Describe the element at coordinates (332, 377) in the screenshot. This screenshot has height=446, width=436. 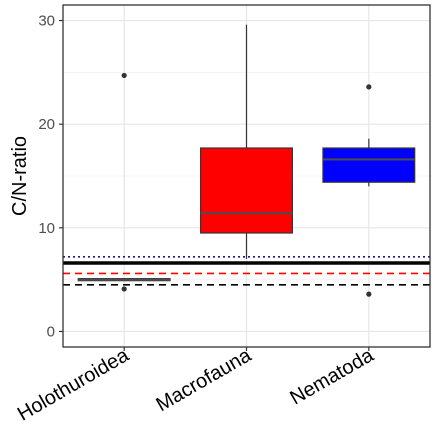
I see `x-tick-label: Nematoda` at that location.